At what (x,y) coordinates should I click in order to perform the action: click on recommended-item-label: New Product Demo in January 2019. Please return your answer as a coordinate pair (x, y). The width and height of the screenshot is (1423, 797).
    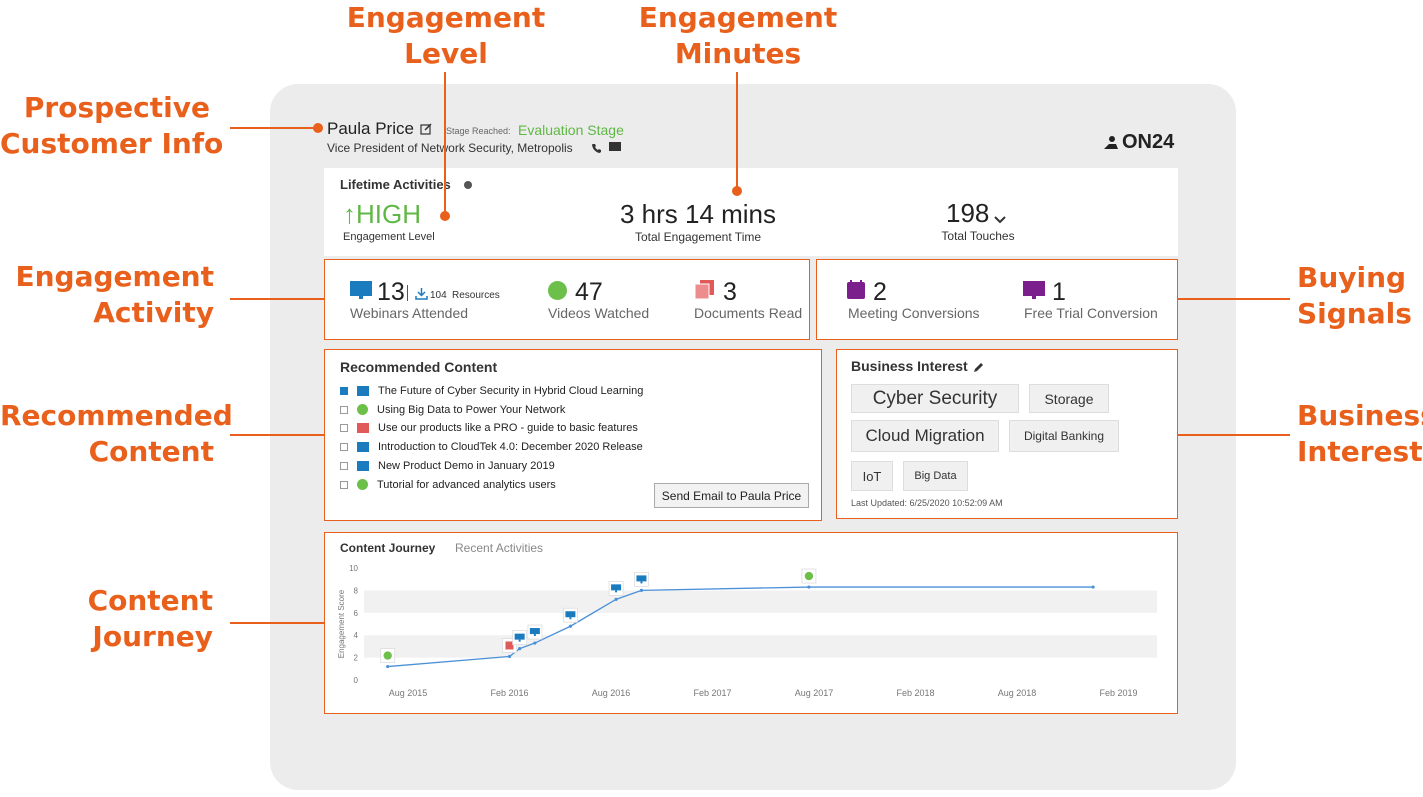
    Looking at the image, I should click on (466, 465).